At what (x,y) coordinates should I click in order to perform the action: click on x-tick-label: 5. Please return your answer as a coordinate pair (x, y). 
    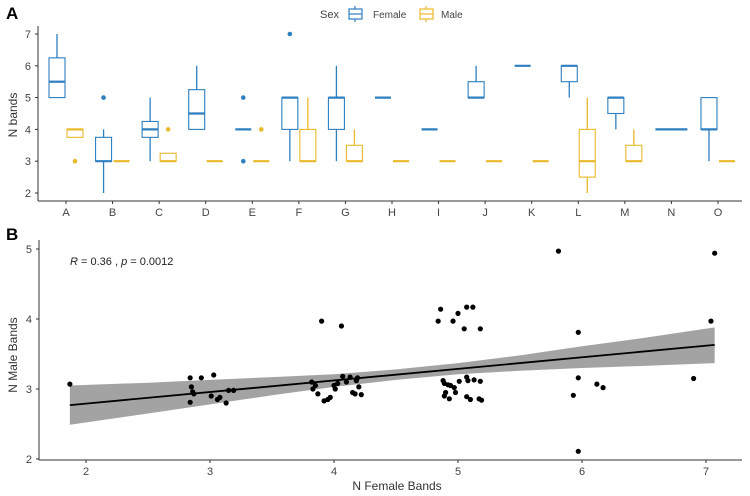
    Looking at the image, I should click on (458, 472).